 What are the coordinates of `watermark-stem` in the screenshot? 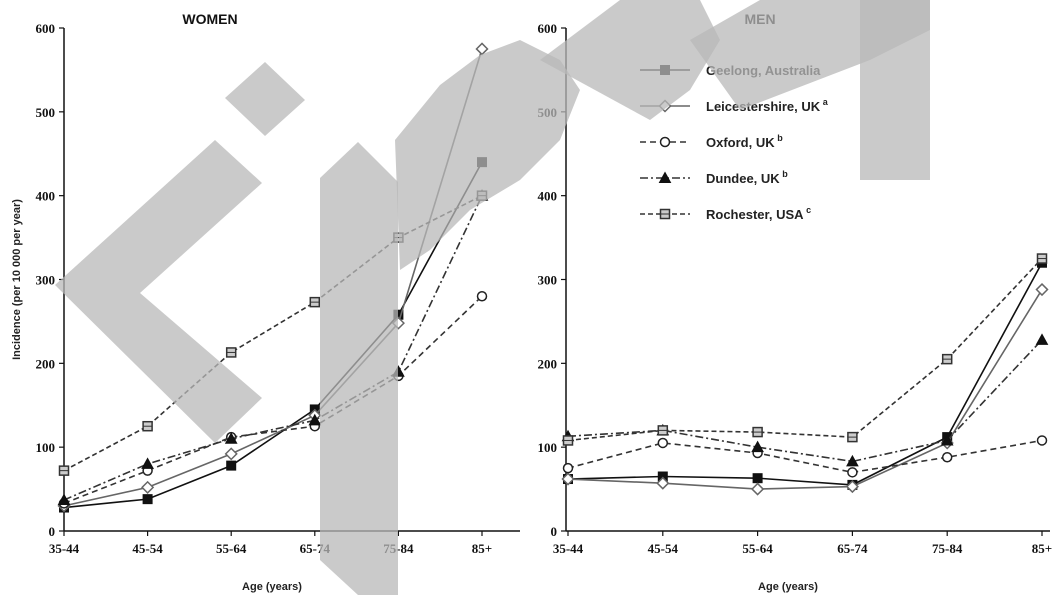 It's located at (359, 368).